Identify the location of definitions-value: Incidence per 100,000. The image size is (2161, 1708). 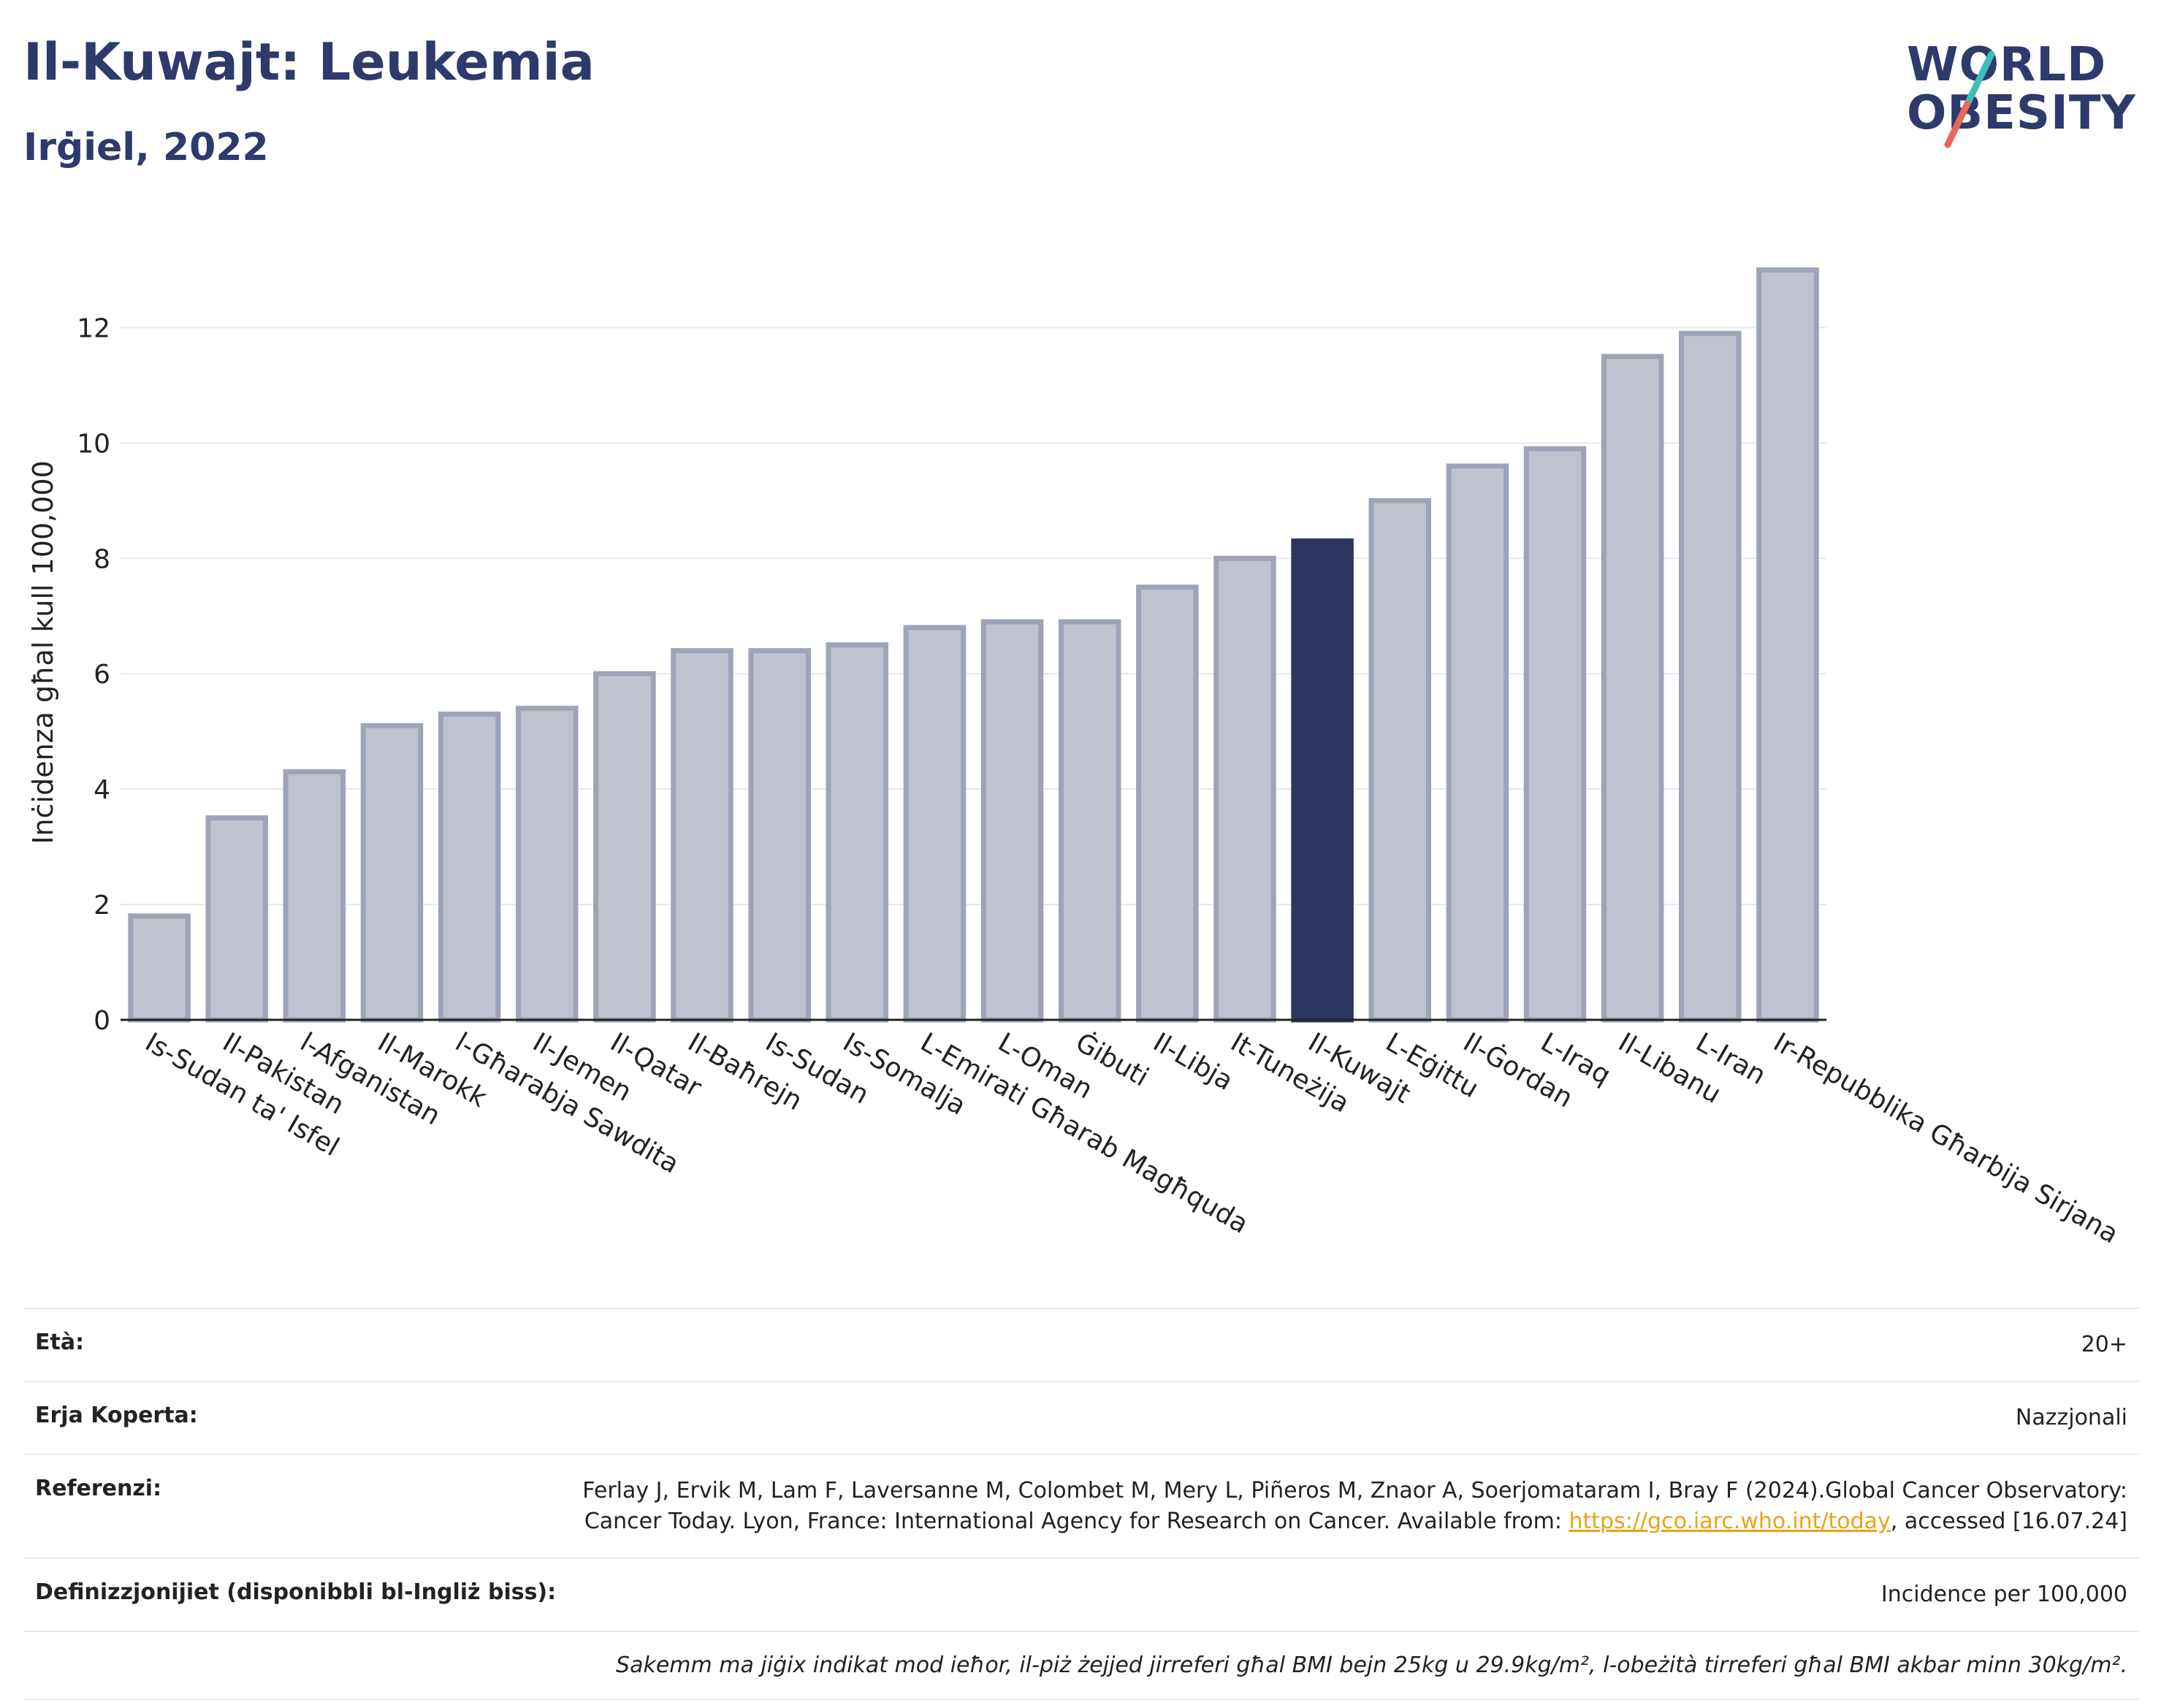
(2004, 1594).